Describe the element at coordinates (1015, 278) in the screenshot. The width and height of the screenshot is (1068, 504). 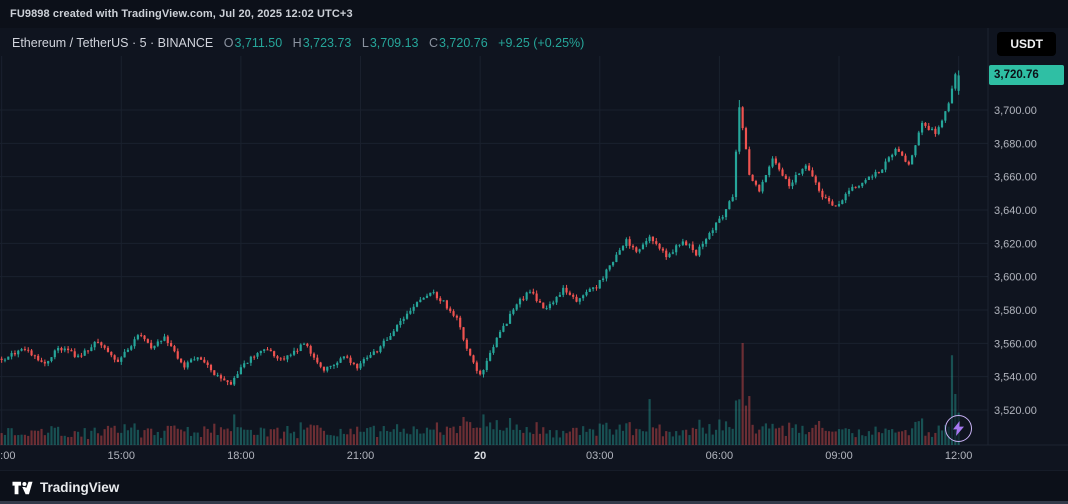
I see `svg-text: 3,600.00` at that location.